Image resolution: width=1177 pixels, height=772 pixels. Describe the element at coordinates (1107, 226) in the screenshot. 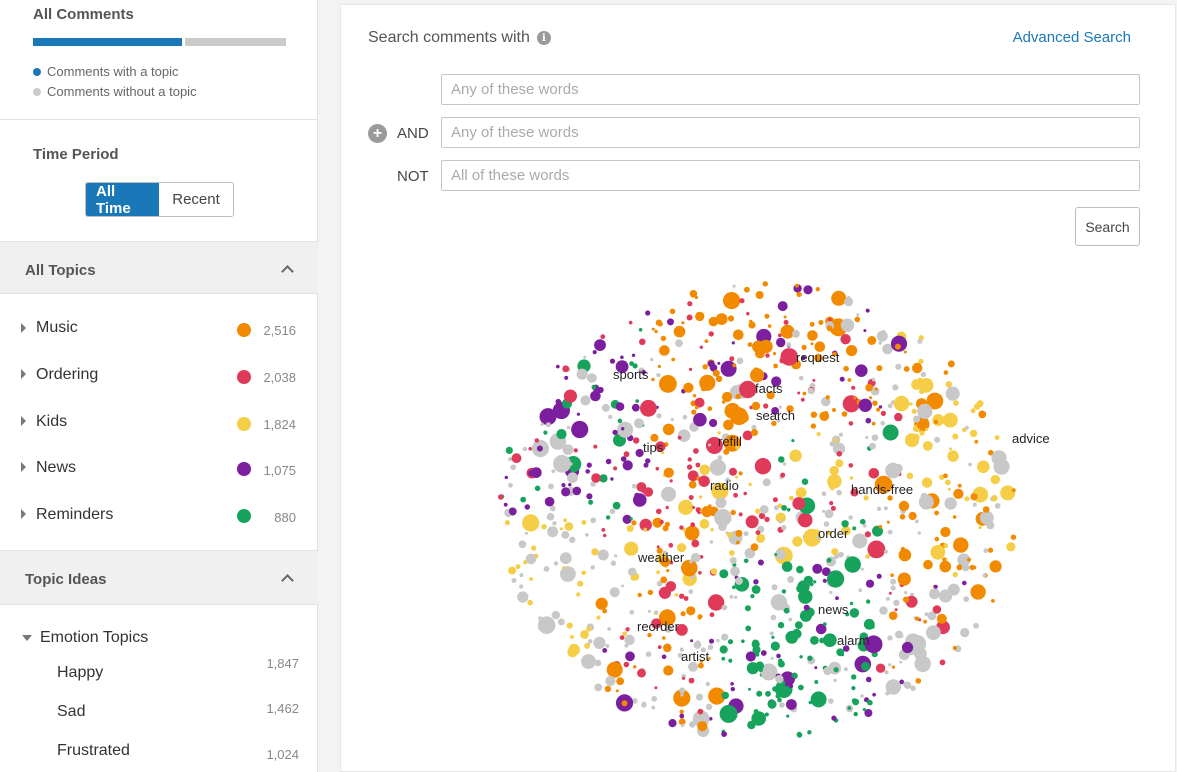

I see `search-button: Search` at that location.